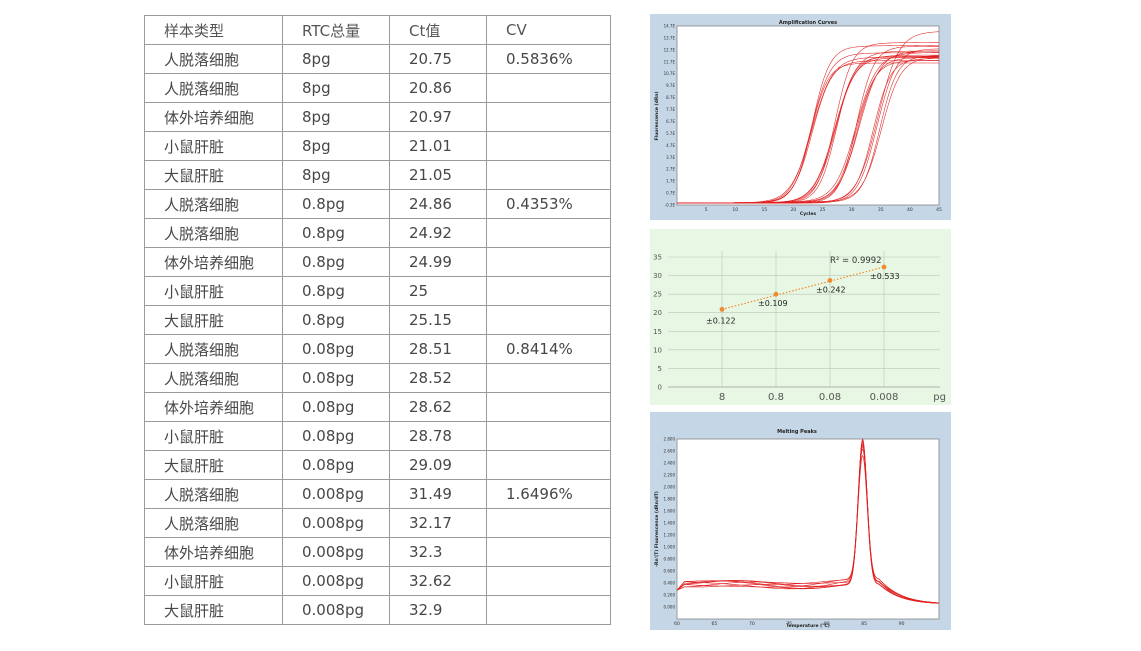  I want to click on melt-y-tick-label: 1.200, so click(670, 535).